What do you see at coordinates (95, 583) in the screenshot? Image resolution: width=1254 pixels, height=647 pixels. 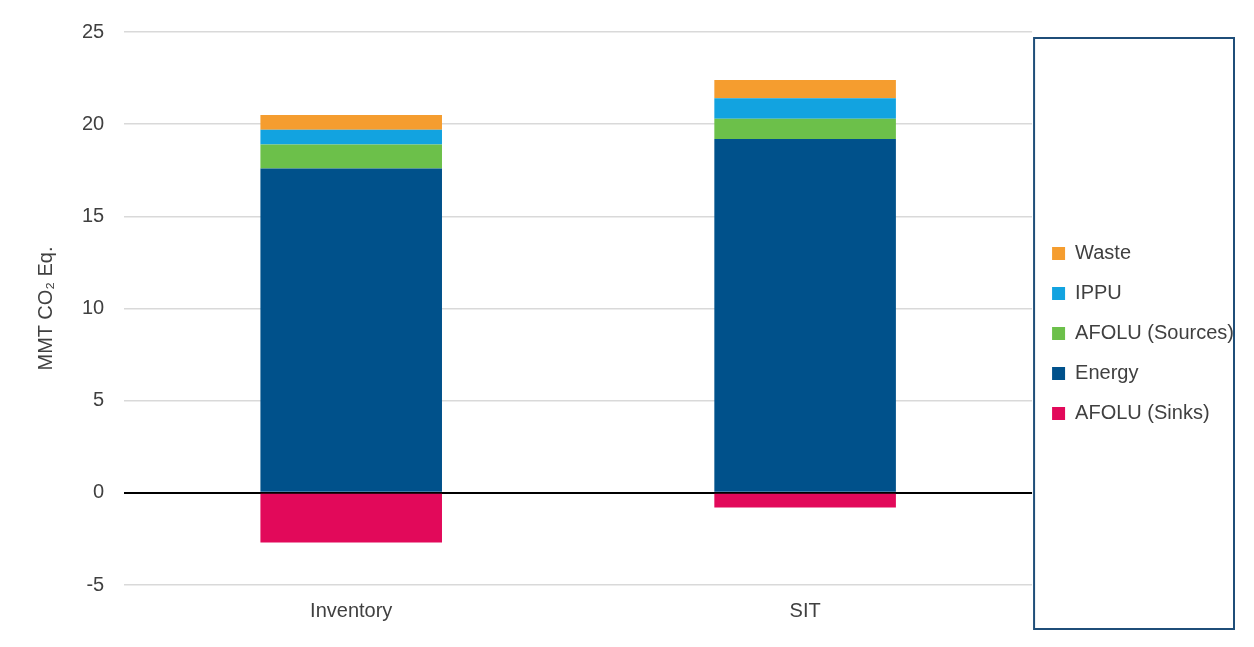 I see `y-tick-label: -5` at bounding box center [95, 583].